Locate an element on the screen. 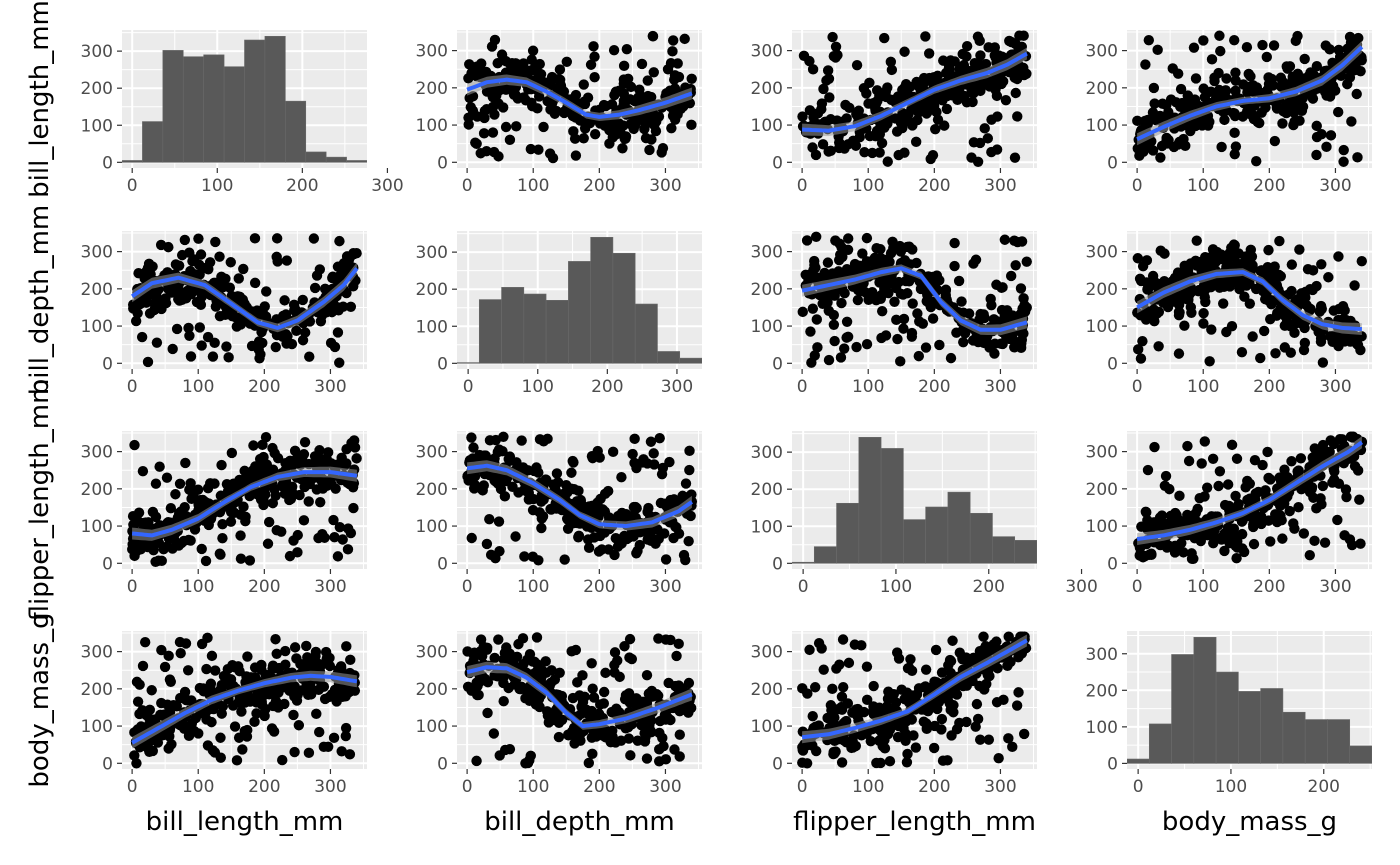  x-tick-label: 100 is located at coordinates (198, 587).